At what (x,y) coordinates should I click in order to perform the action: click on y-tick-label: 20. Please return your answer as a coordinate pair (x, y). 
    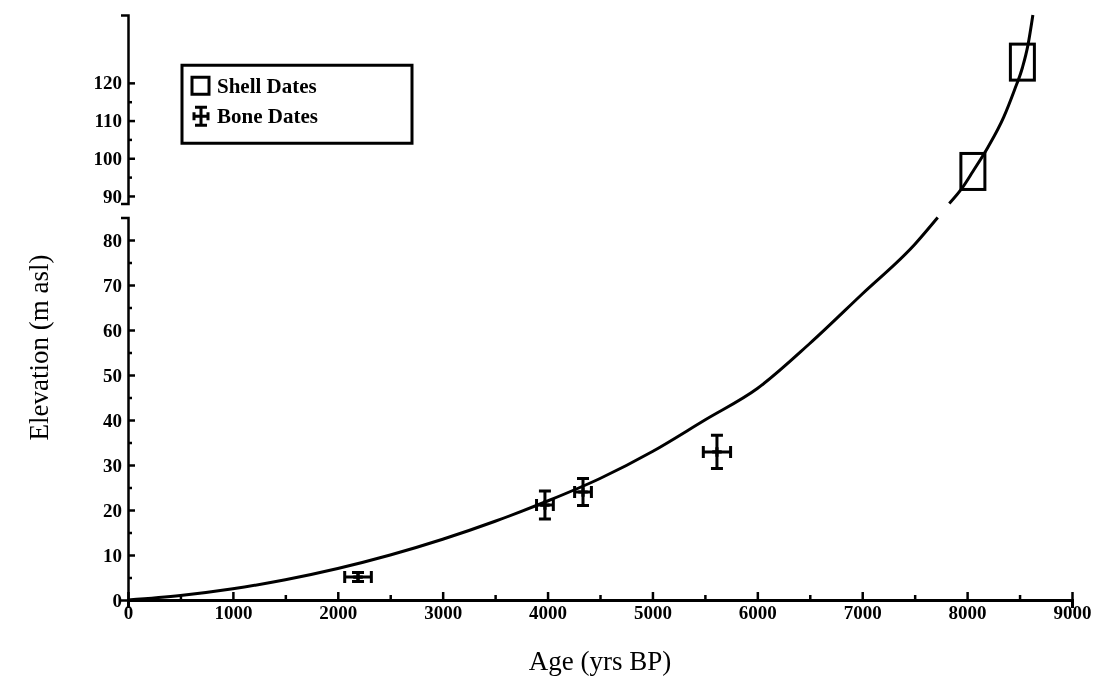
    Looking at the image, I should click on (112, 510).